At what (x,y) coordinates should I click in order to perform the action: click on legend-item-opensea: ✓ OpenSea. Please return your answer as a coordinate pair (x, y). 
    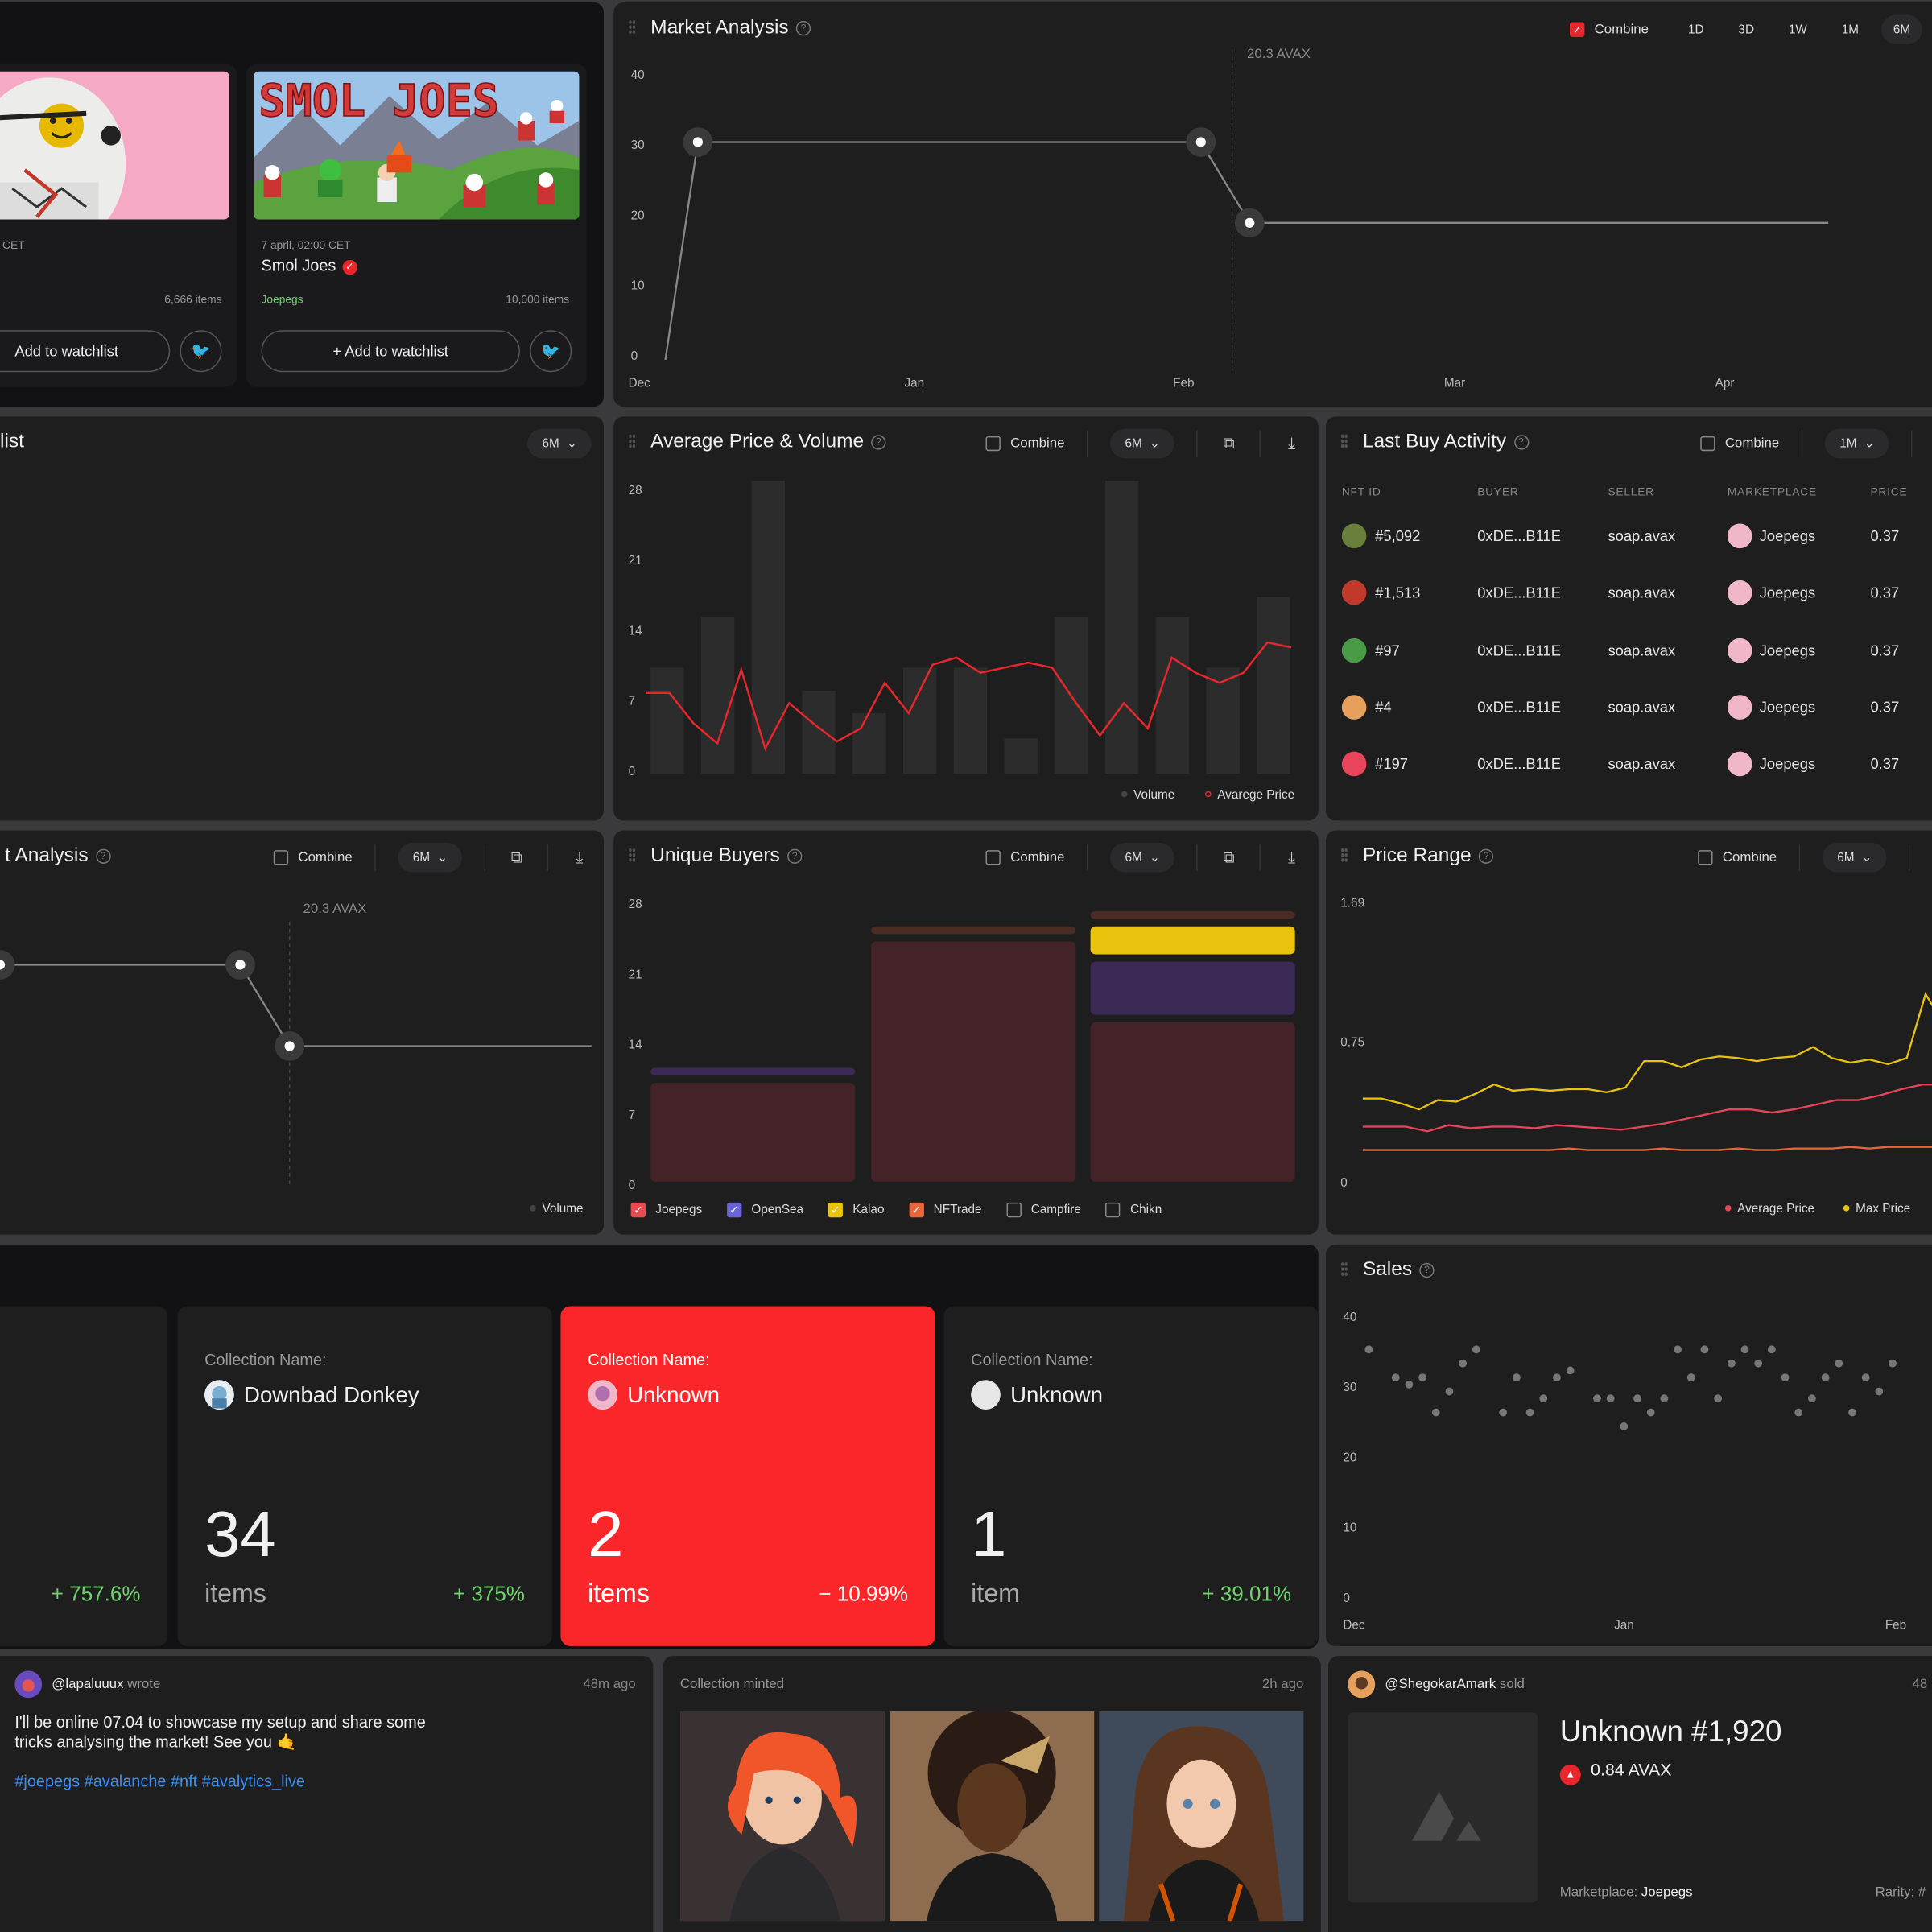
    Looking at the image, I should click on (764, 1210).